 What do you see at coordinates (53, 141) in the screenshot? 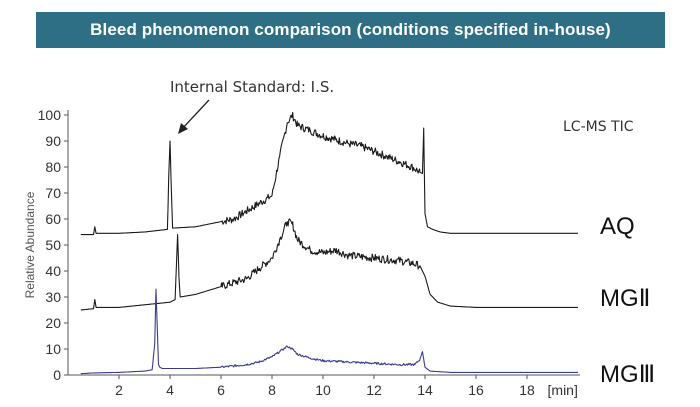
I see `y-tick-label: 90` at bounding box center [53, 141].